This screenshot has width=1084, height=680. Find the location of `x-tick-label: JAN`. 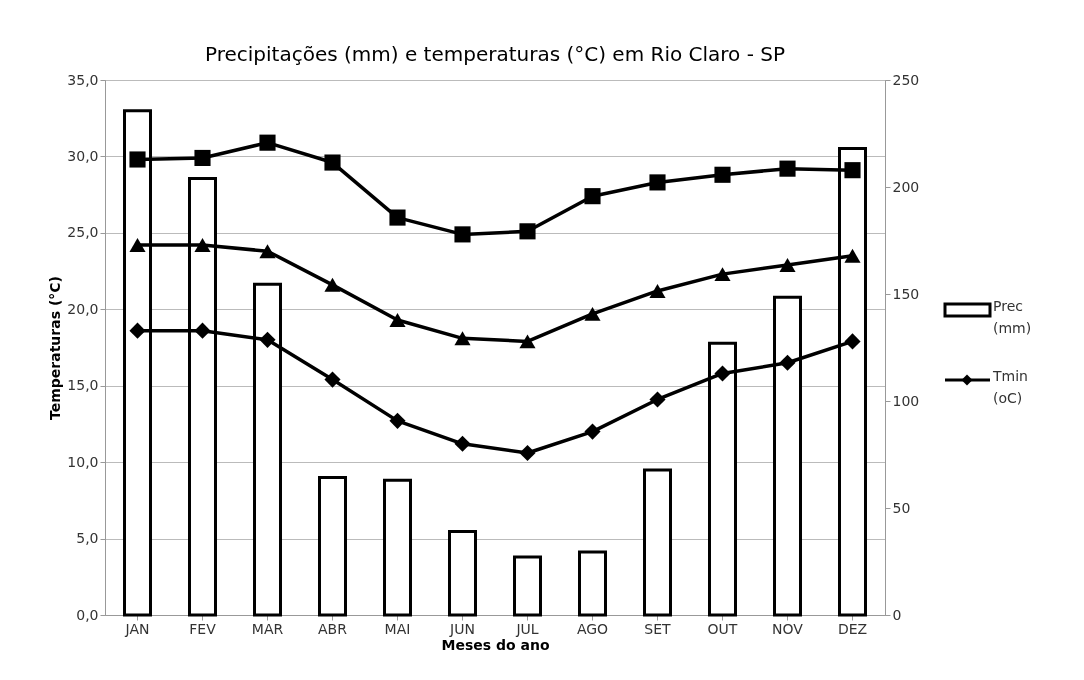

x-tick-label: JAN is located at coordinates (137, 628).